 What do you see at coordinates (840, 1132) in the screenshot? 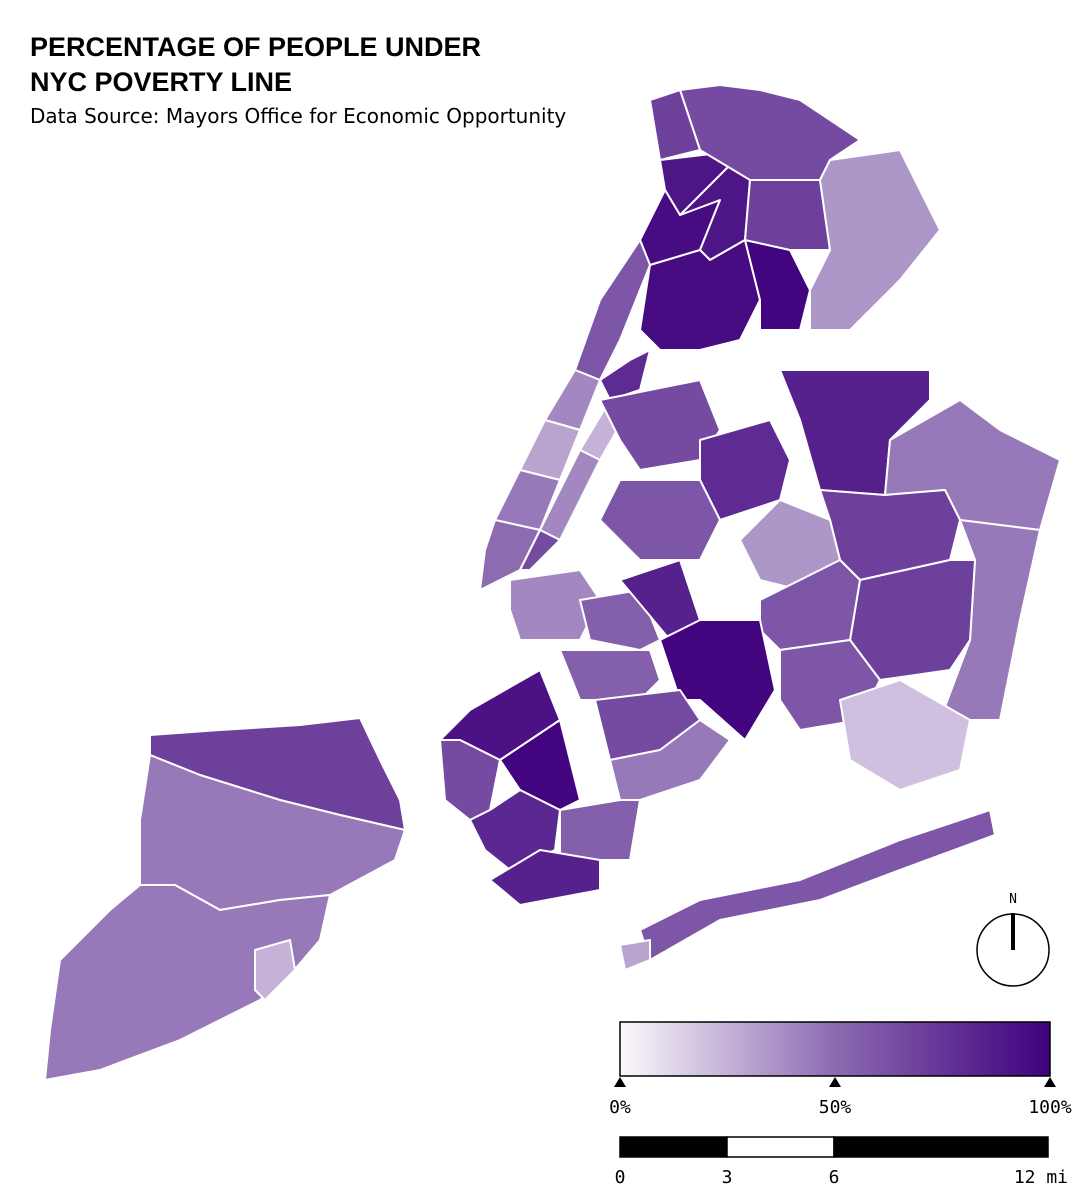
I see `legend-and-scale: 0% 50% 100% 0 3 6 12 mi` at bounding box center [840, 1132].